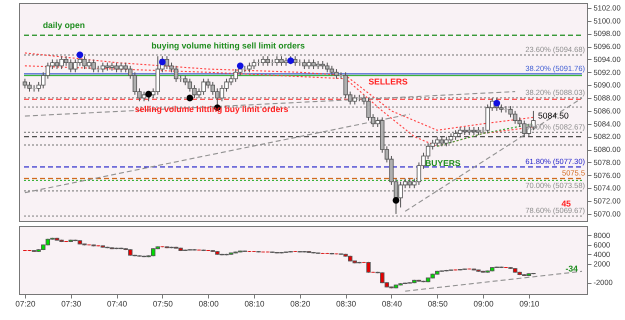 The height and width of the screenshot is (320, 625). What do you see at coordinates (443, 163) in the screenshot?
I see `annotation: BUYERS` at bounding box center [443, 163].